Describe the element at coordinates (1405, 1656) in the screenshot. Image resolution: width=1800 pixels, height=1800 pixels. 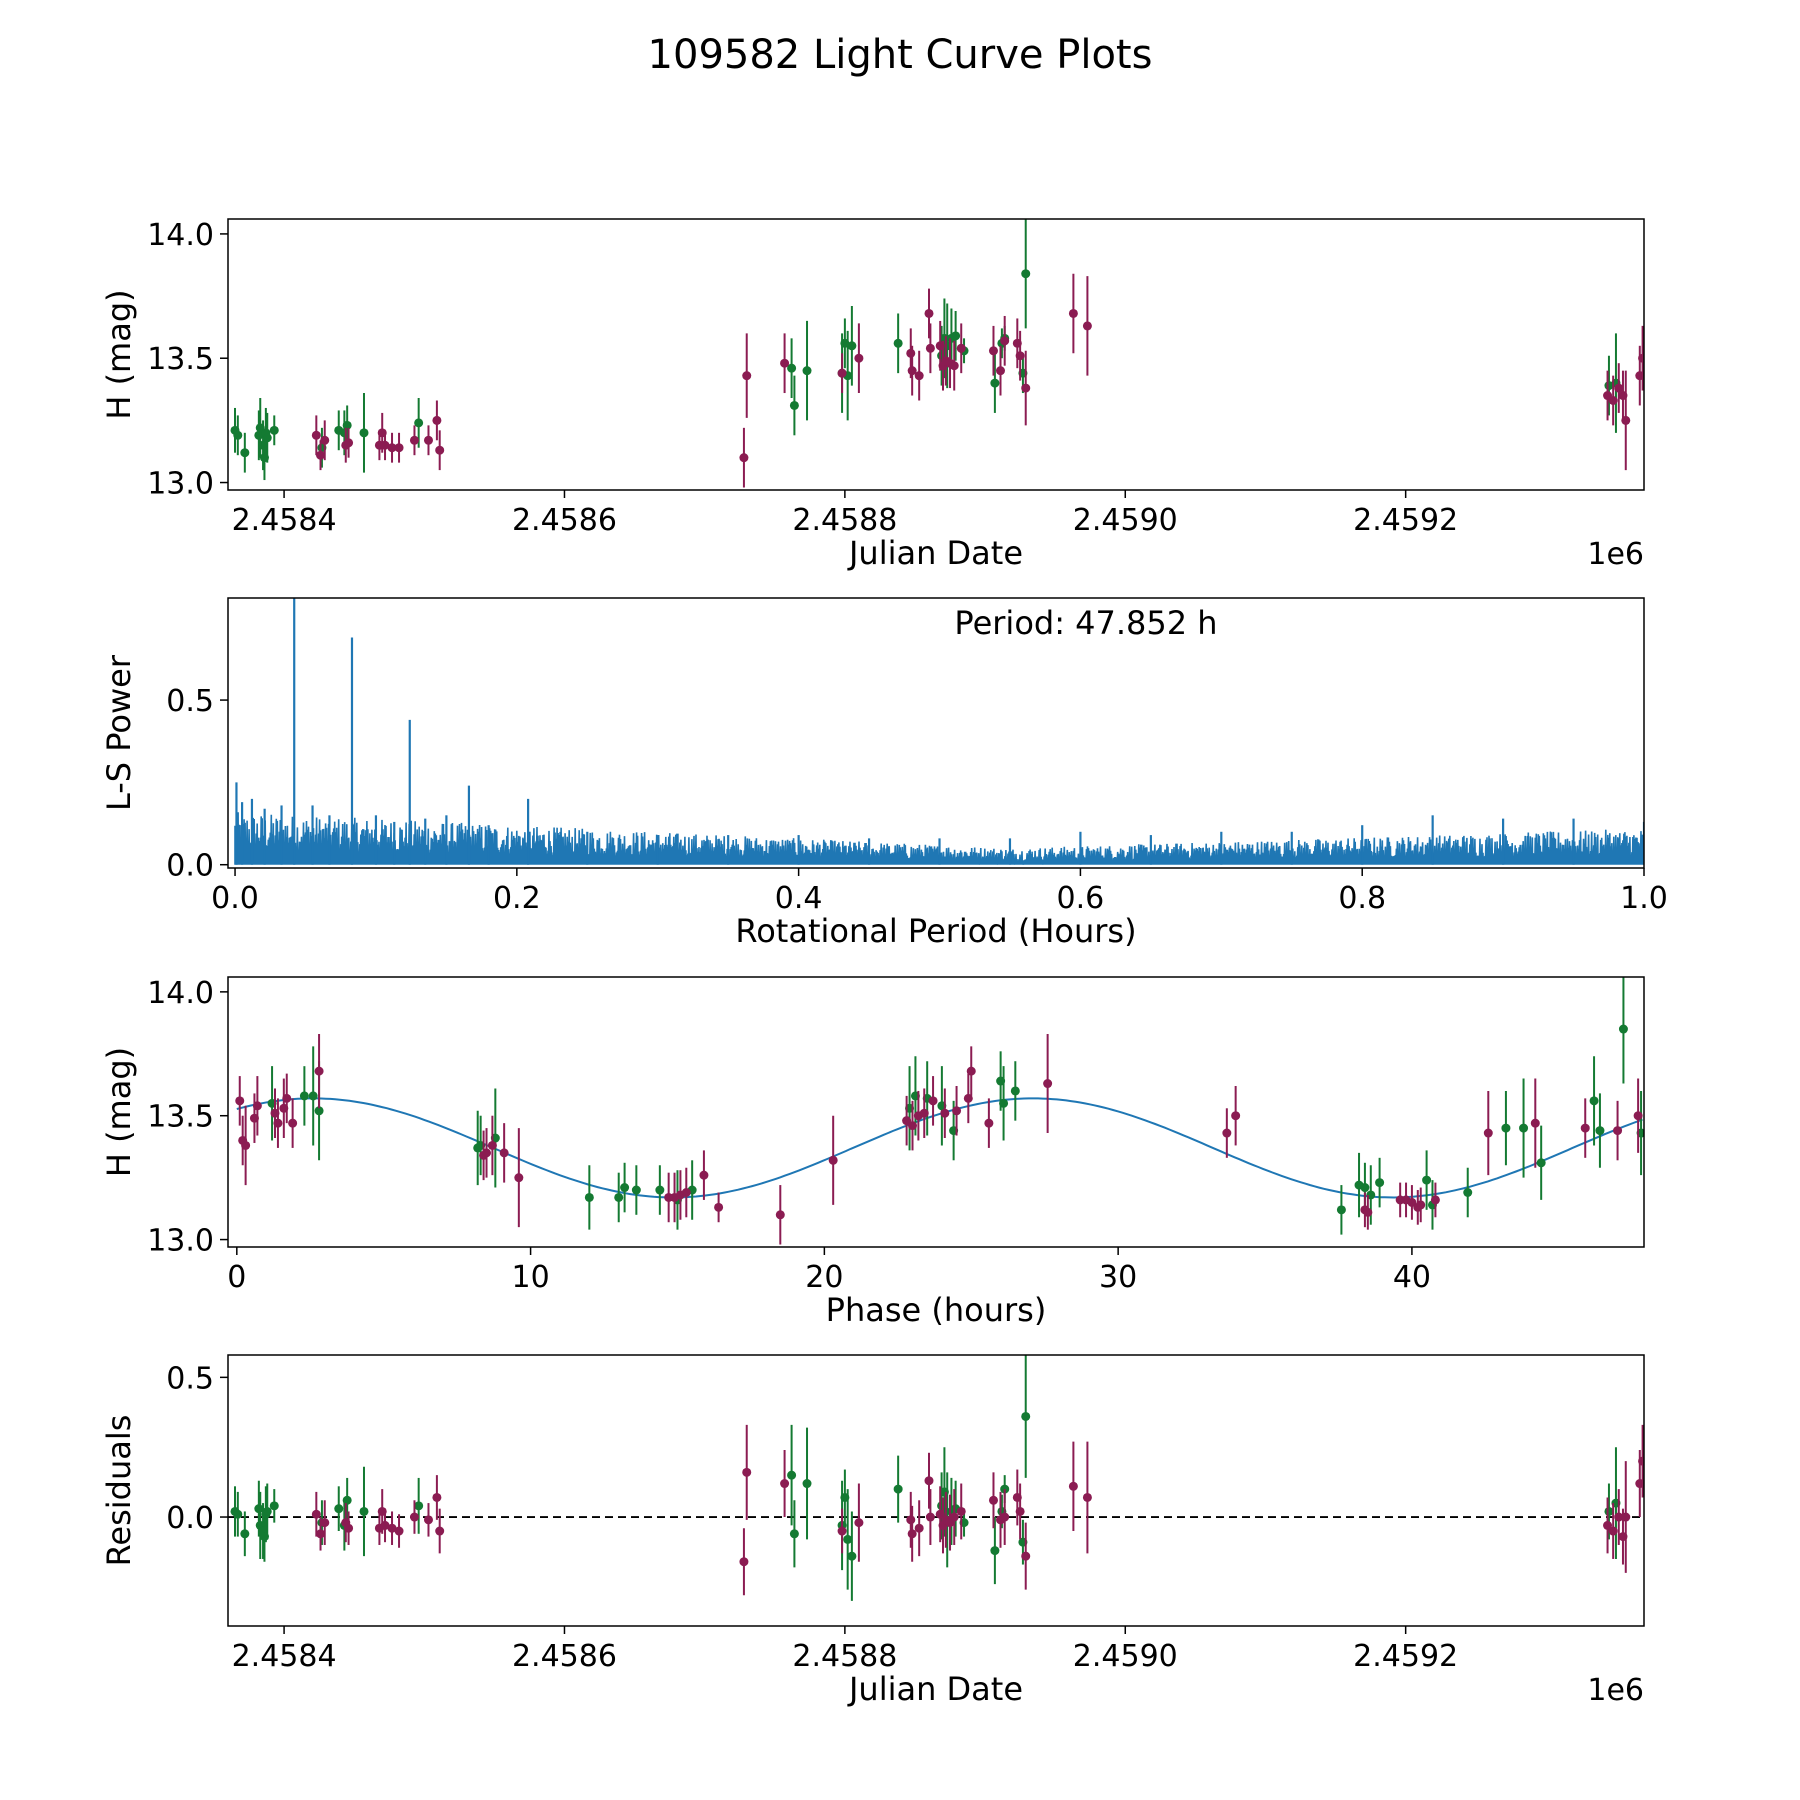
I see `residuals-x-tick-label: 2.4592` at that location.